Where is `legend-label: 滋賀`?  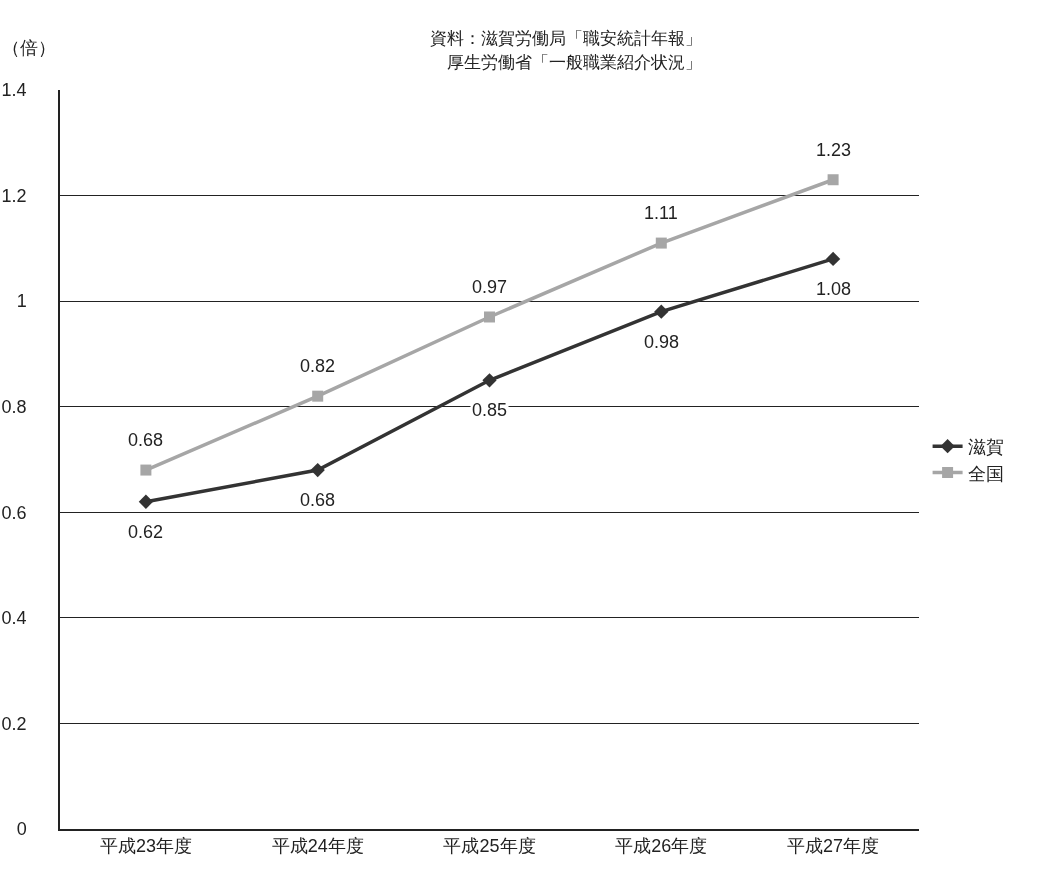
legend-label: 滋賀 is located at coordinates (985, 447).